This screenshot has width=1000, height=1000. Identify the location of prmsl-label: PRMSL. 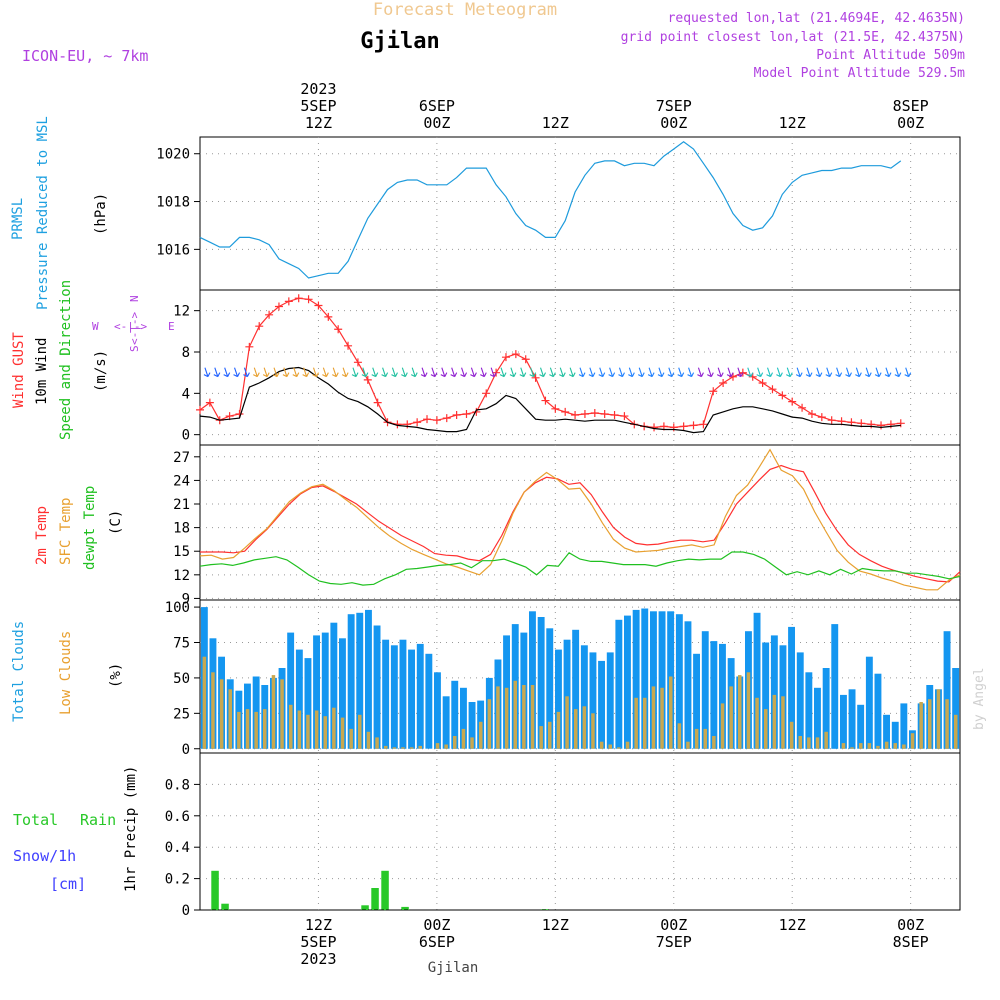
(18, 219).